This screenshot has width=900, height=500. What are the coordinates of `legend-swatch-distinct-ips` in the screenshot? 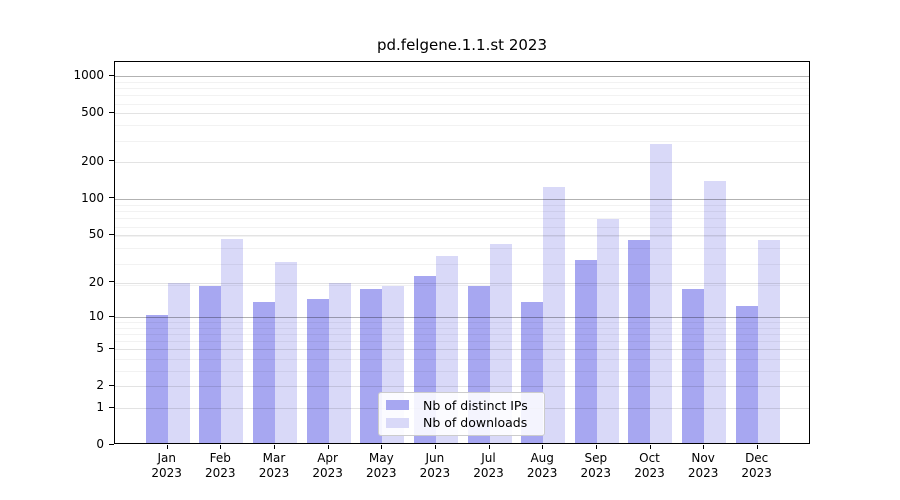 It's located at (397, 405).